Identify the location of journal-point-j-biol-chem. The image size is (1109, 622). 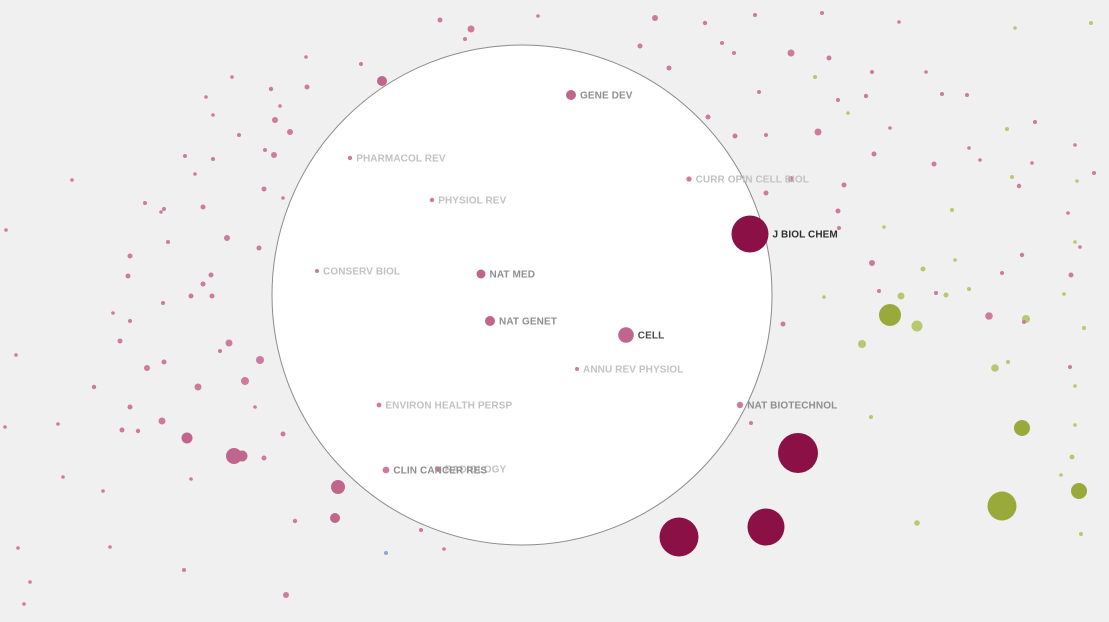
(750, 234).